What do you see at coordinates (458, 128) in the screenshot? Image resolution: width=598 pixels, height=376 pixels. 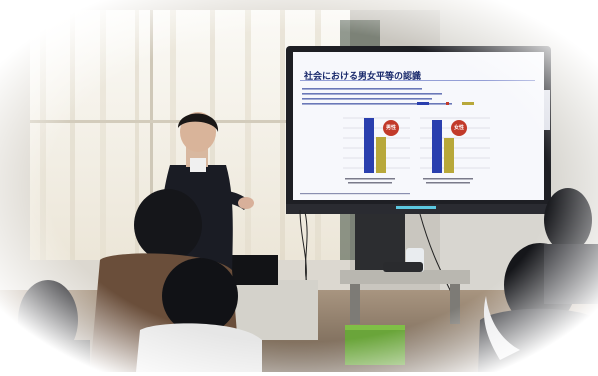 I see `badge-right-label: 女性` at bounding box center [458, 128].